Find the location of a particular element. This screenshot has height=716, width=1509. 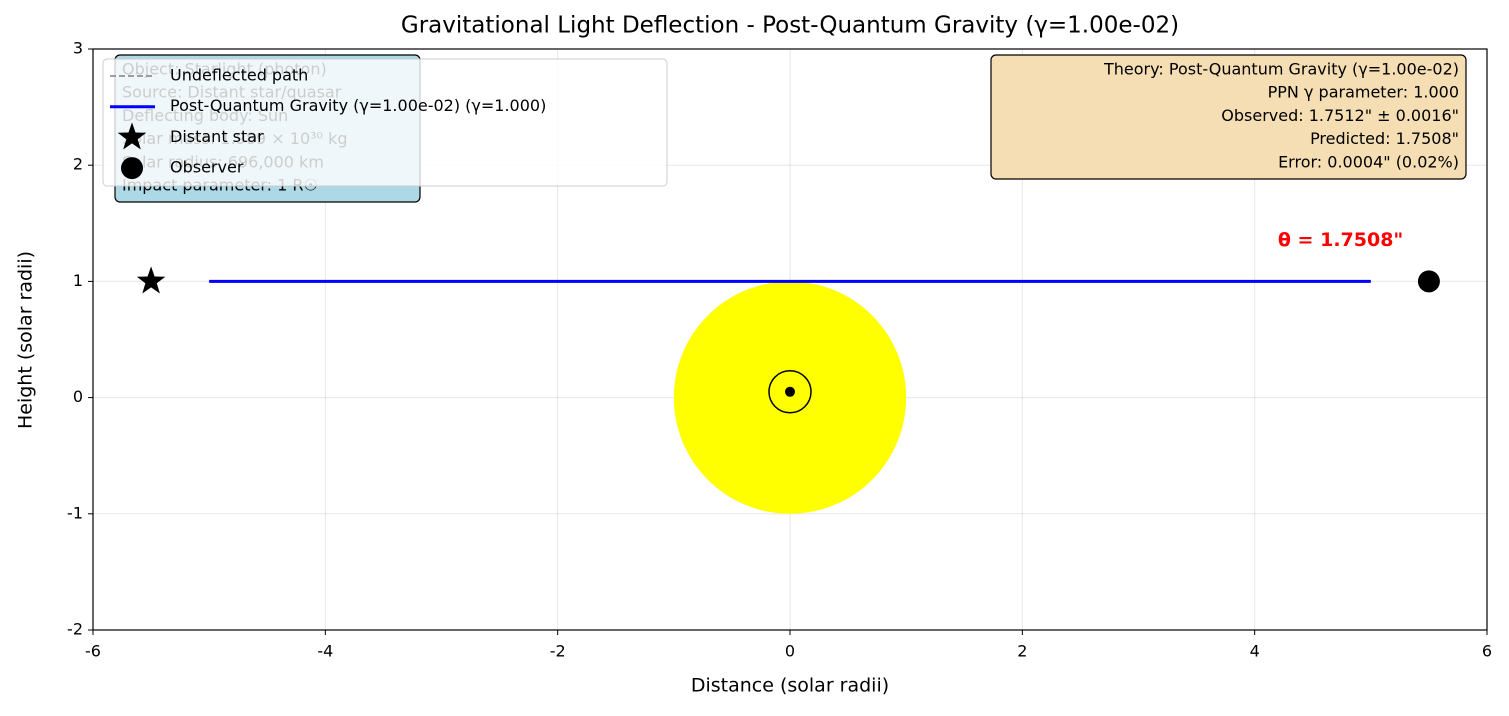

y-tick-label: 0 is located at coordinates (78, 396).